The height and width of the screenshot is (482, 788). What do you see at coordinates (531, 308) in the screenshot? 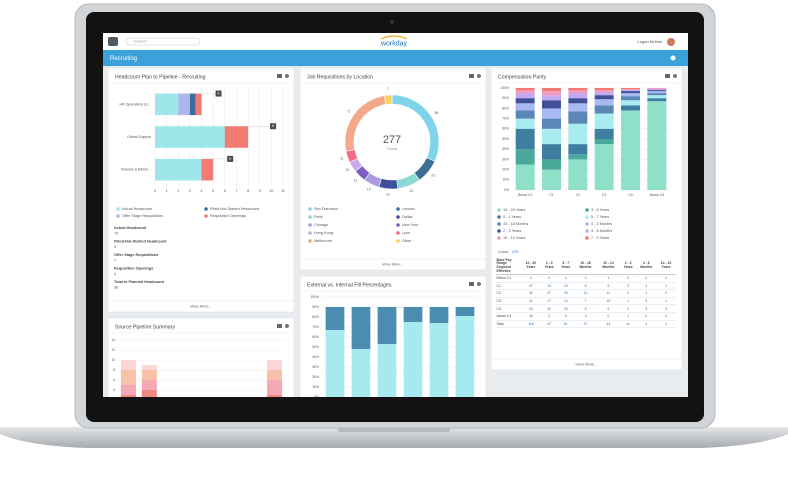
I see `table-cell: 43` at bounding box center [531, 308].